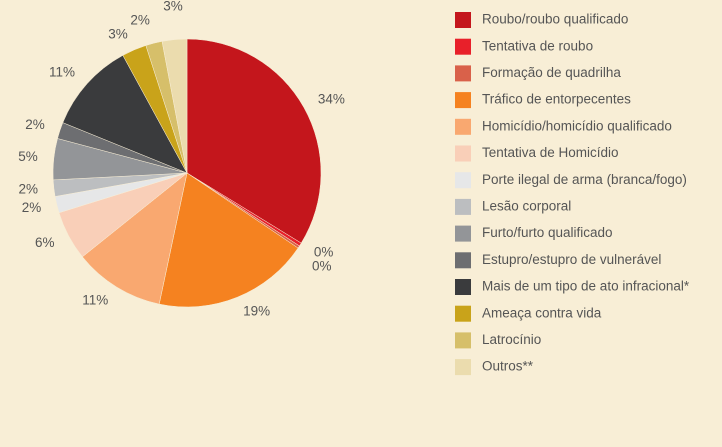 The width and height of the screenshot is (722, 447). What do you see at coordinates (584, 179) in the screenshot?
I see `legend-label: Porte ilegal de arma (branca/fogo)` at bounding box center [584, 179].